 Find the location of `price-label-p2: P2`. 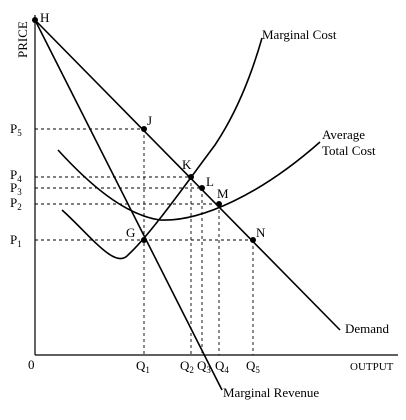

price-label-p2: P2 is located at coordinates (16, 203).